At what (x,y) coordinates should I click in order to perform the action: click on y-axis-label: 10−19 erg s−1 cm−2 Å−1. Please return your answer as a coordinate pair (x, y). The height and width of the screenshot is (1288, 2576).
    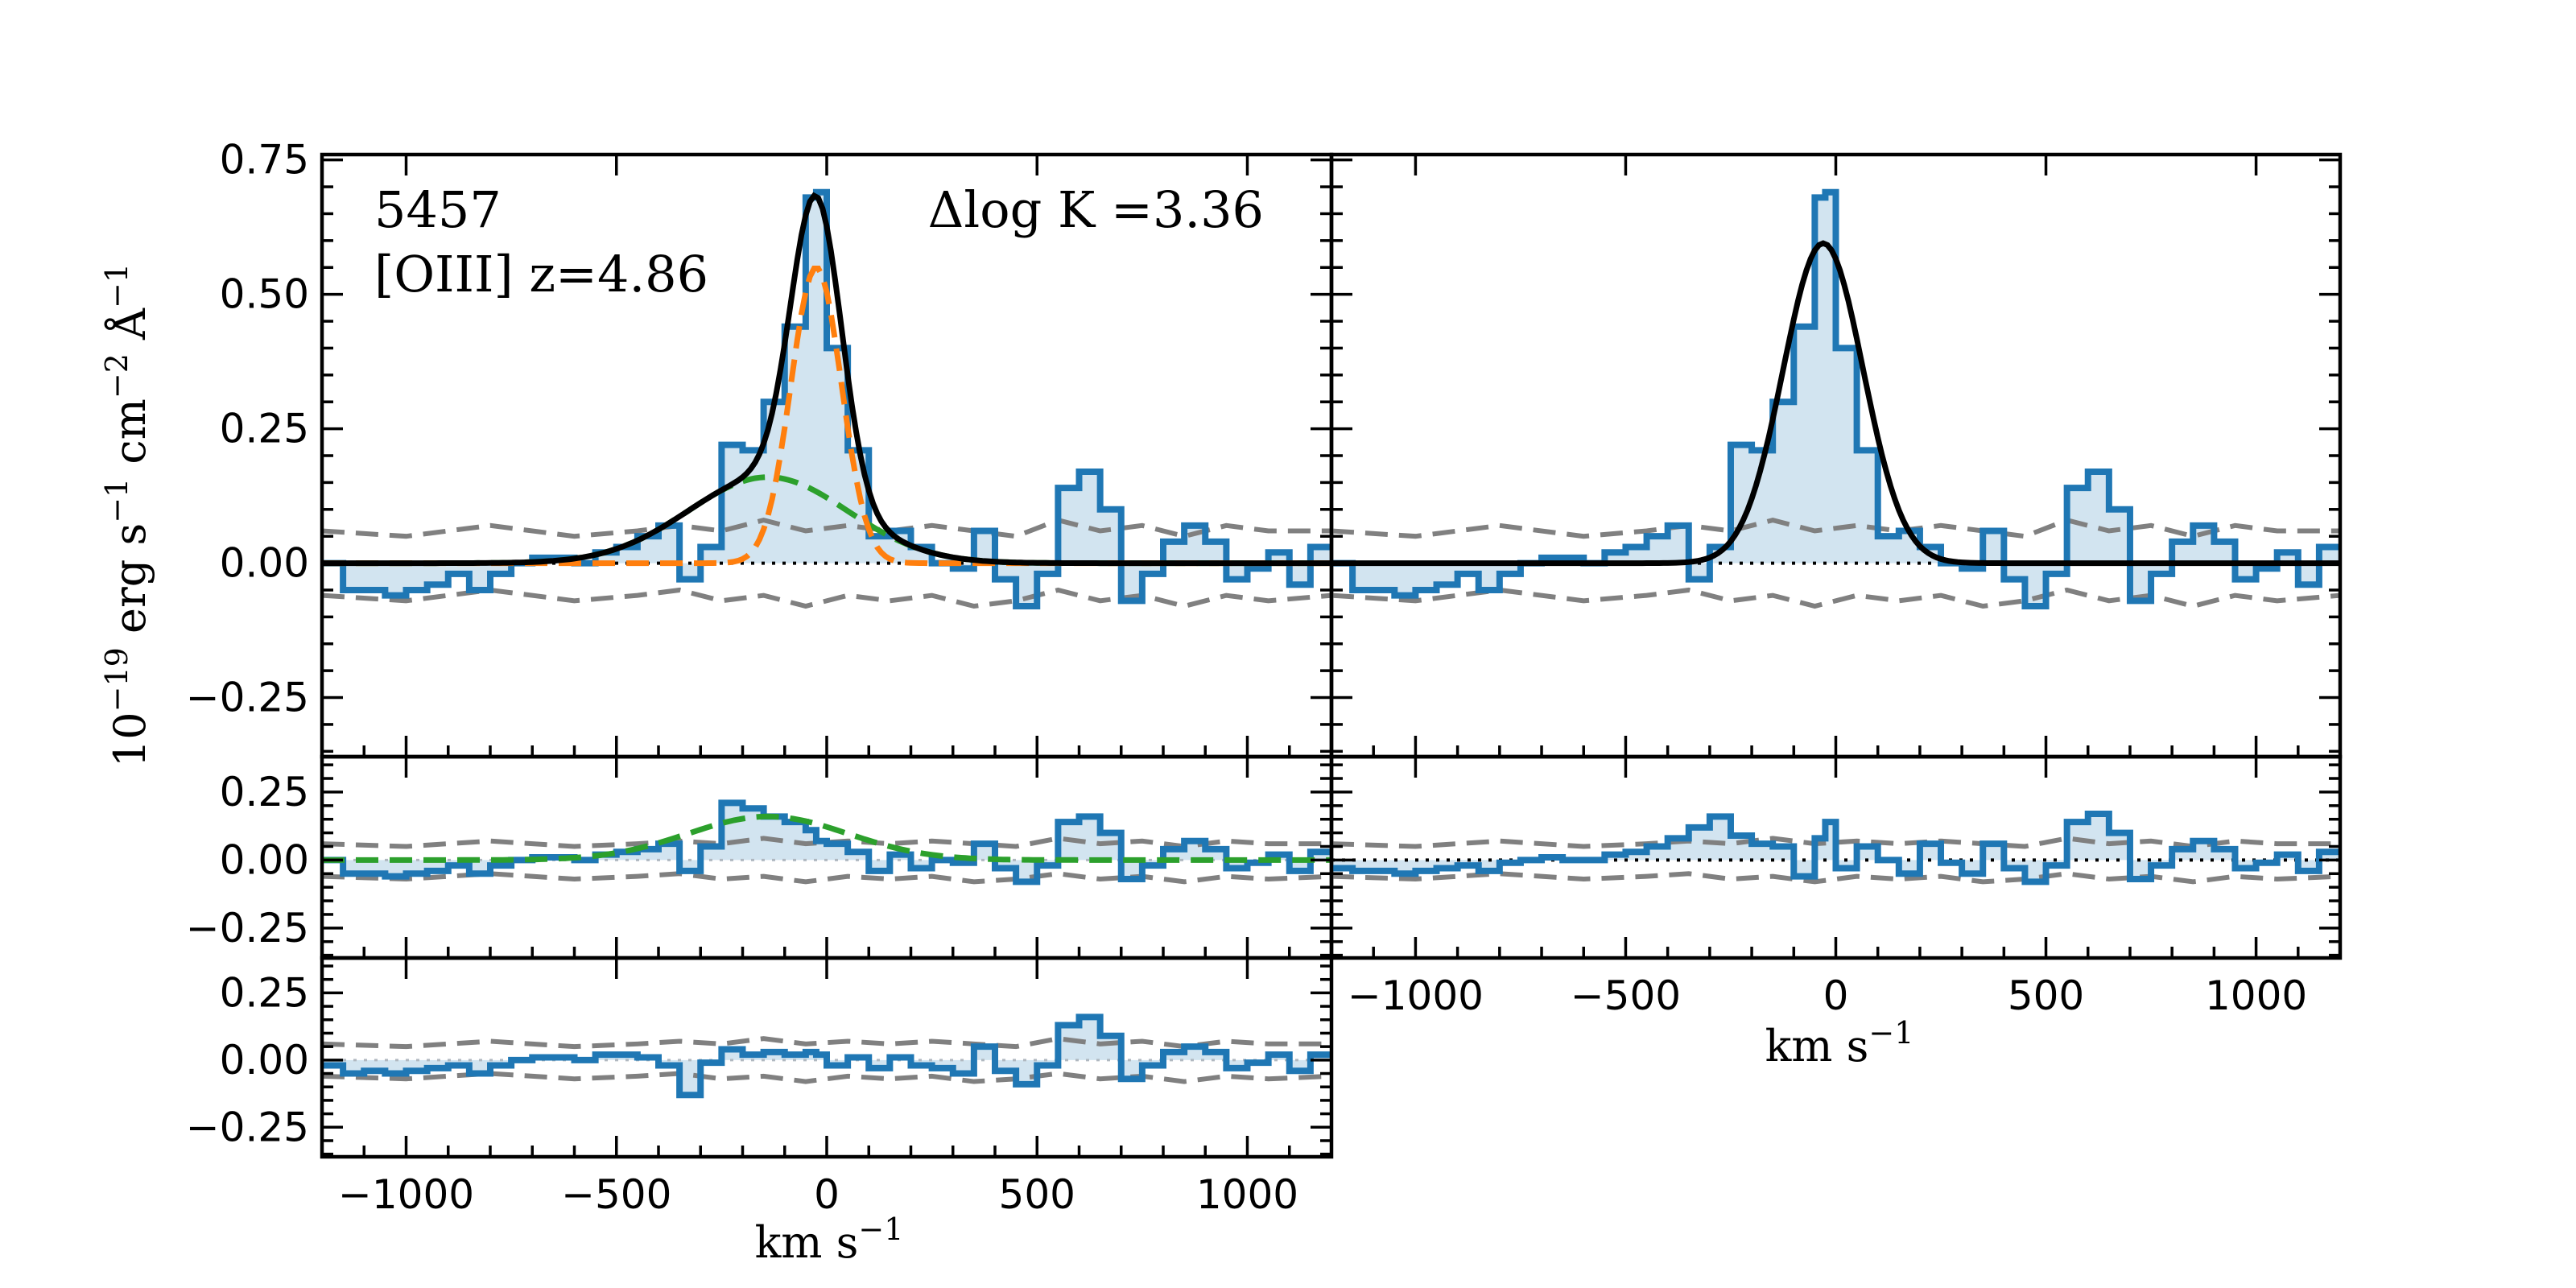
    Looking at the image, I should click on (127, 515).